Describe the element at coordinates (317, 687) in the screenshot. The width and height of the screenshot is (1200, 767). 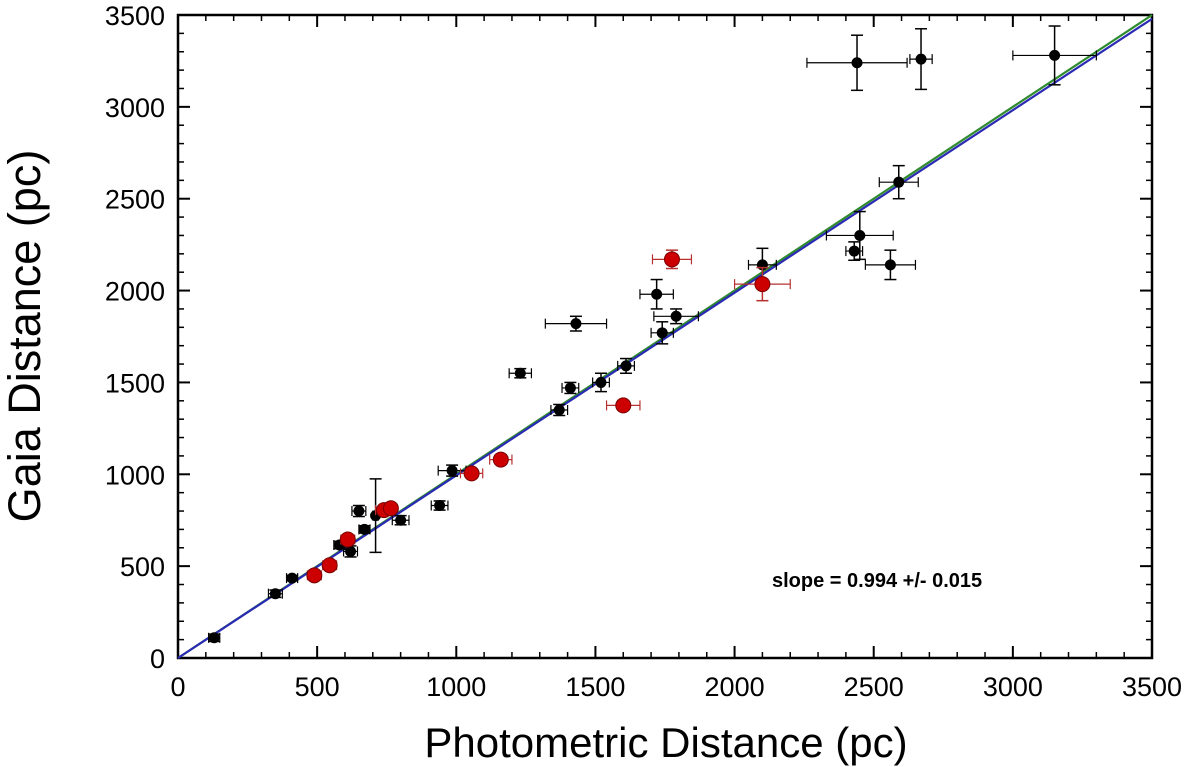
I see `x-tick-label: 500` at that location.